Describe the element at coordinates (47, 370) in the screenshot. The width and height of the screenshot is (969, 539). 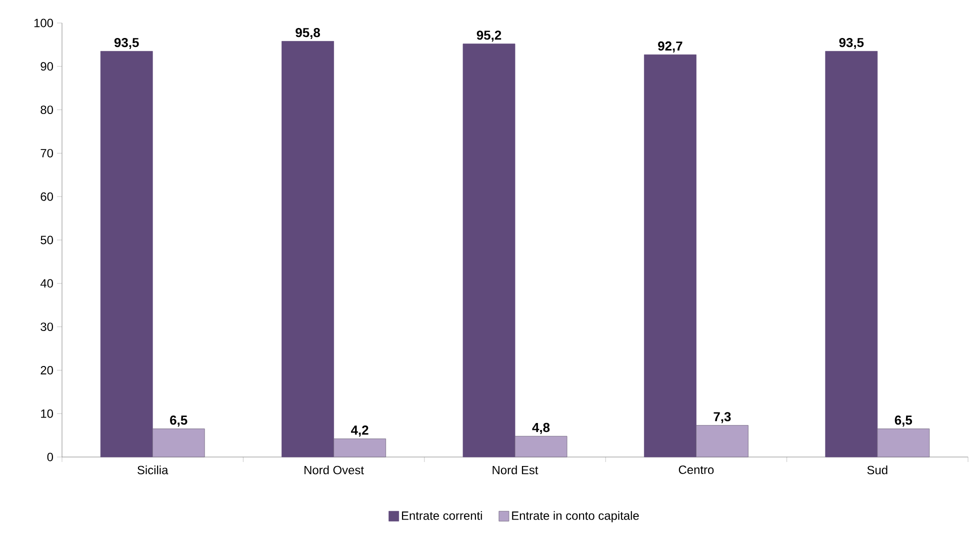
I see `y-tick-label: 20` at that location.